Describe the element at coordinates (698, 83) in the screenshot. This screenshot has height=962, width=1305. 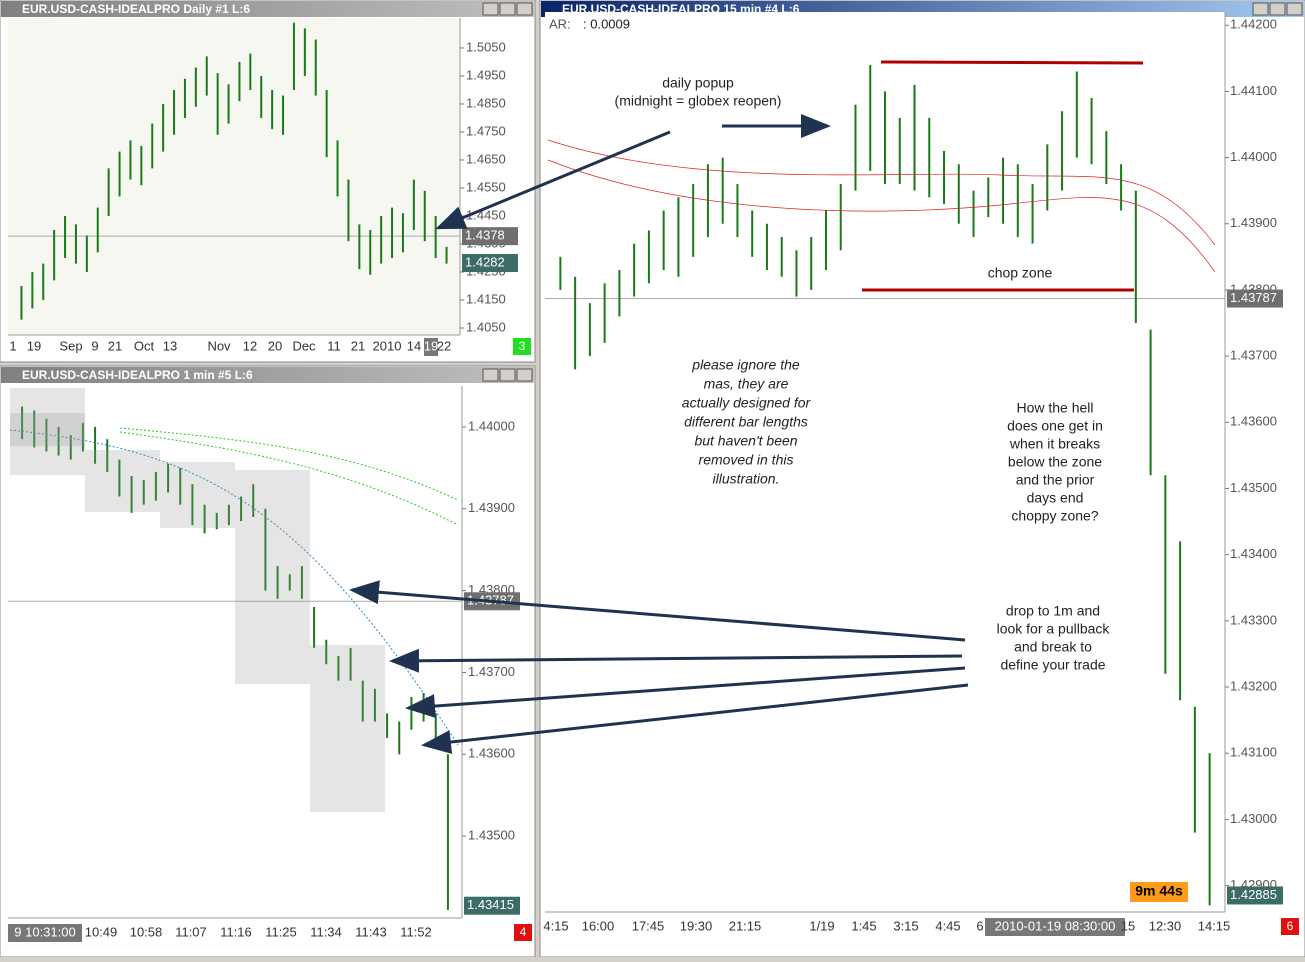
I see `annotation: daily popup` at that location.